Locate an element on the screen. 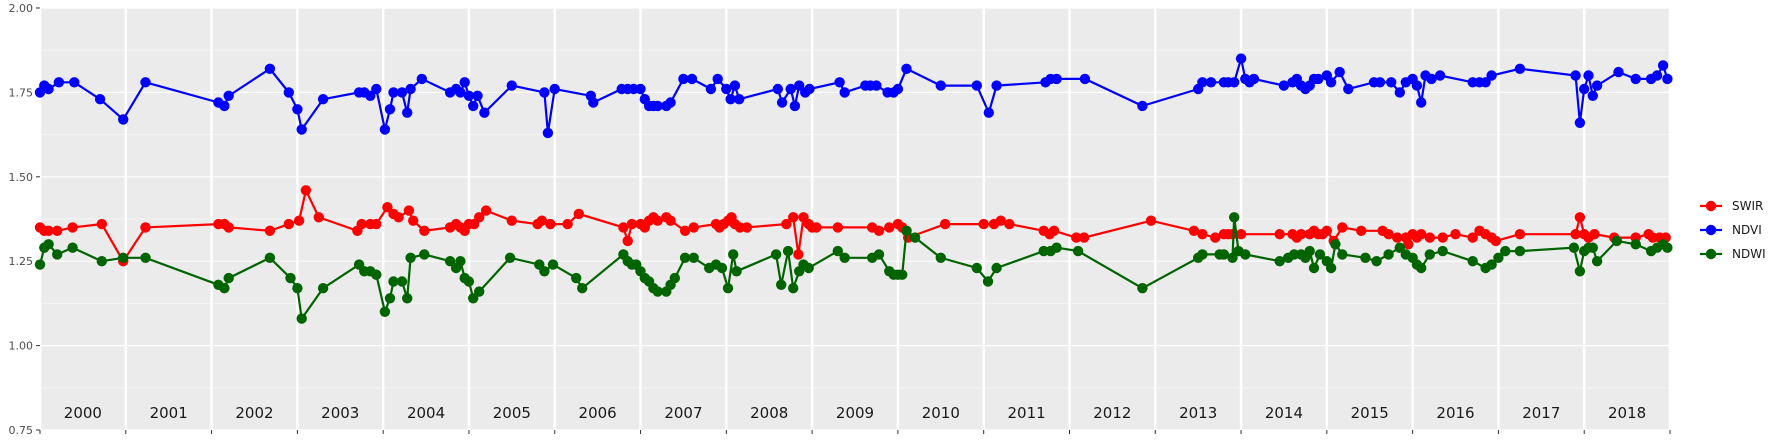  year-label: 2016 is located at coordinates (1455, 413).